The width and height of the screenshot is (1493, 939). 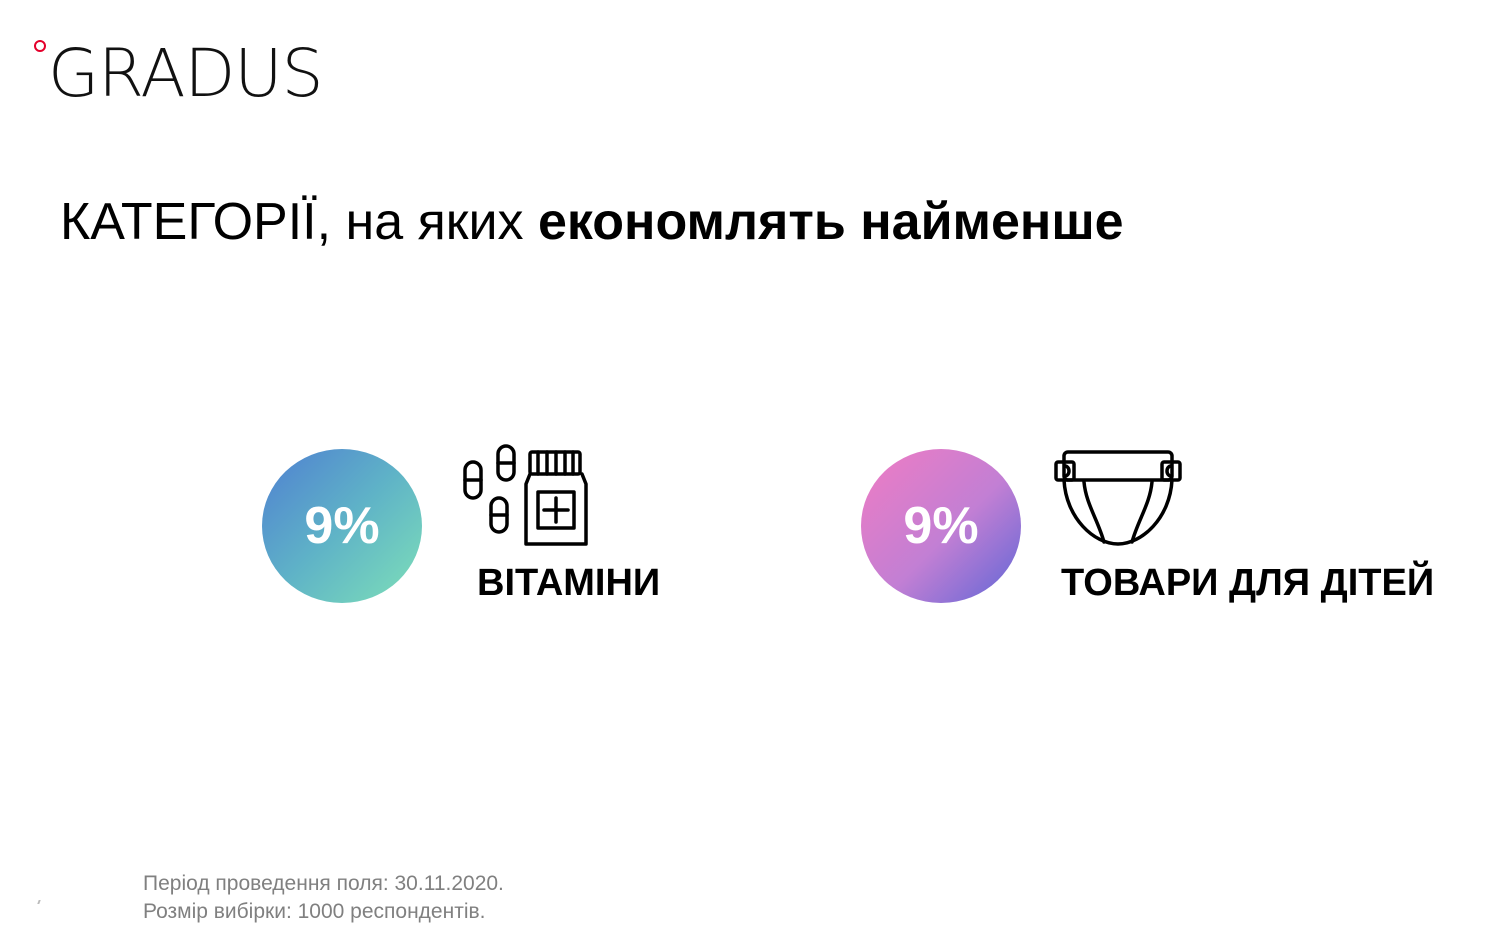 I want to click on gradus-logo: GRADUS, so click(x=177, y=73).